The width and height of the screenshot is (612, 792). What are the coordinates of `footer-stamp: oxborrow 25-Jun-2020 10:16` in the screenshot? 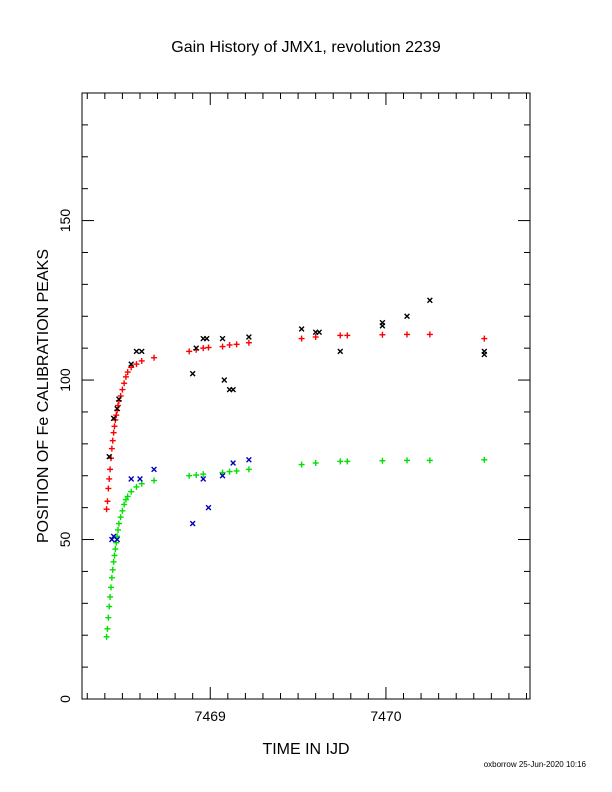 It's located at (535, 764).